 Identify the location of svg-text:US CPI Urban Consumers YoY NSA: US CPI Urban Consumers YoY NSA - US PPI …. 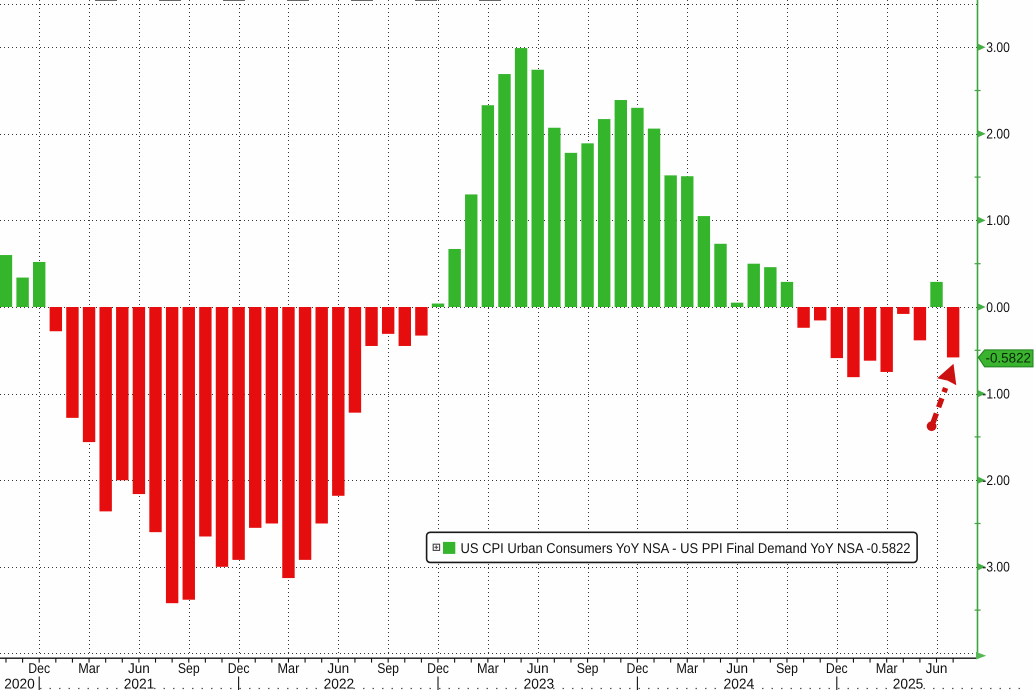
(686, 549).